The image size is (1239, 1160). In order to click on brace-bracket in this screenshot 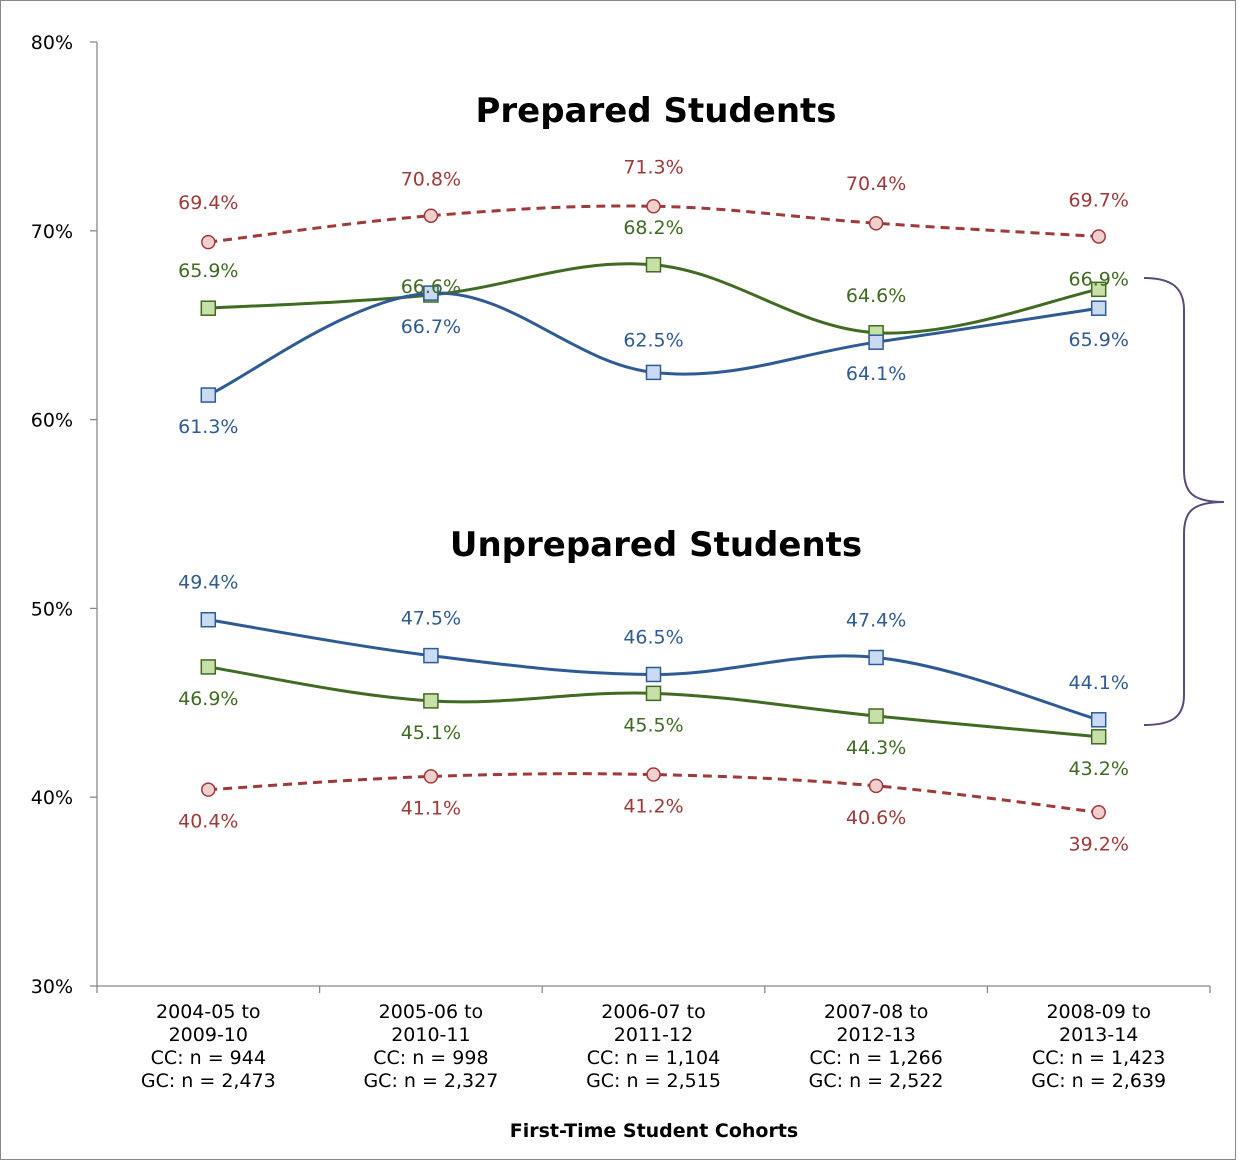, I will do `click(1184, 501)`.